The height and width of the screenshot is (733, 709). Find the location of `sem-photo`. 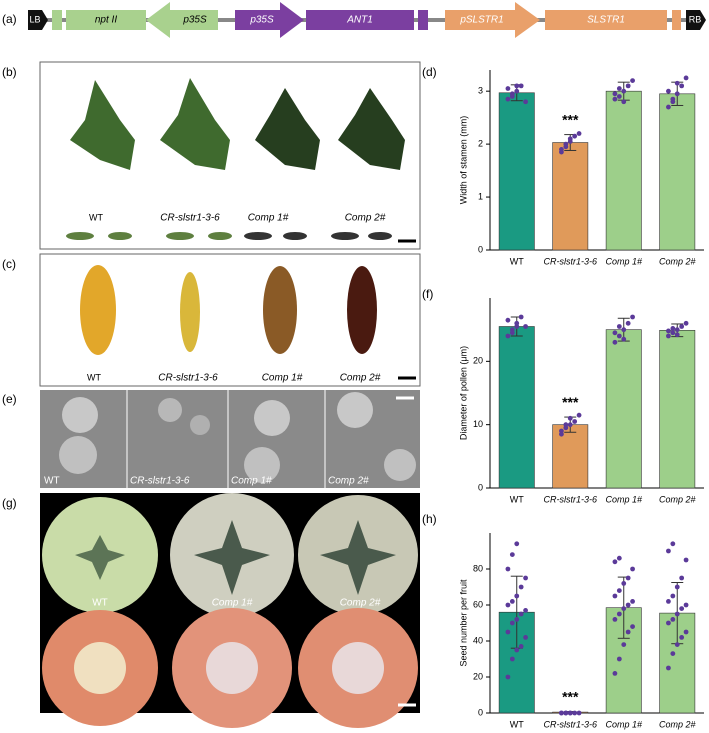

sem-photo is located at coordinates (230, 439).